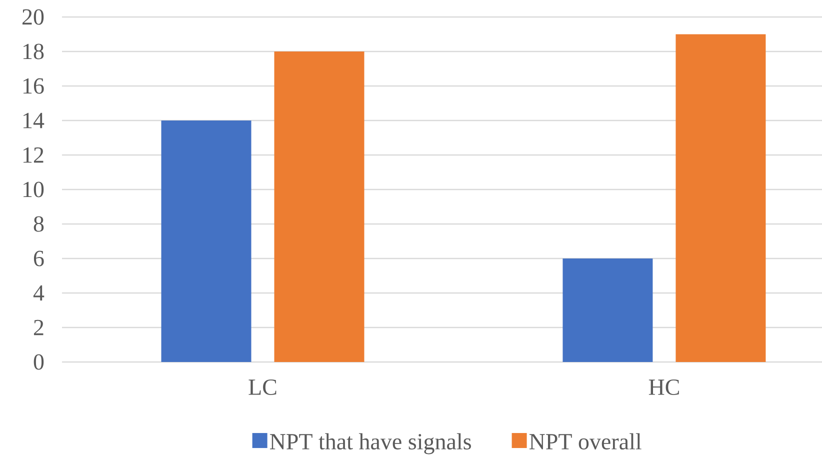 This screenshot has height=460, width=822. I want to click on y-tick-label: 4, so click(38, 293).